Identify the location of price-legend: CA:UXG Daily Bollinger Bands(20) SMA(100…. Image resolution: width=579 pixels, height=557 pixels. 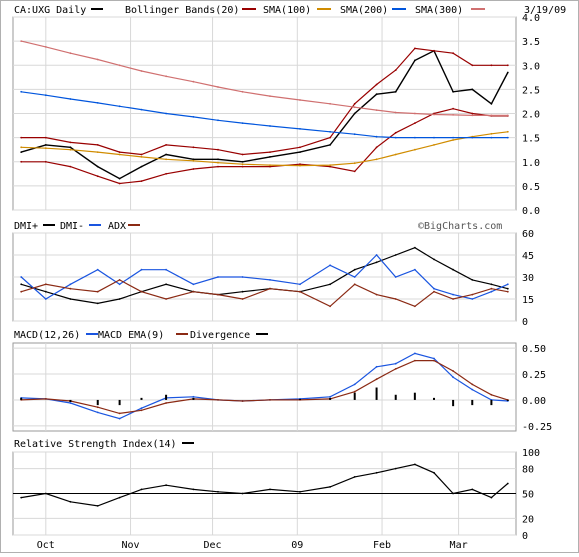
(290, 10).